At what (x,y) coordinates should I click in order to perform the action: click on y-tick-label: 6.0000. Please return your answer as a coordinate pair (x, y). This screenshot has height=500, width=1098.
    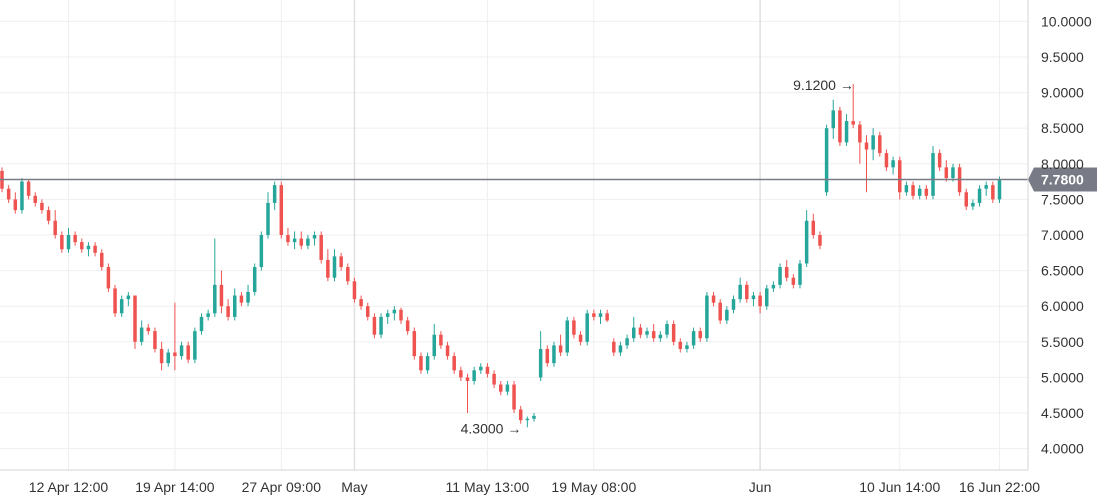
    Looking at the image, I should click on (1062, 306).